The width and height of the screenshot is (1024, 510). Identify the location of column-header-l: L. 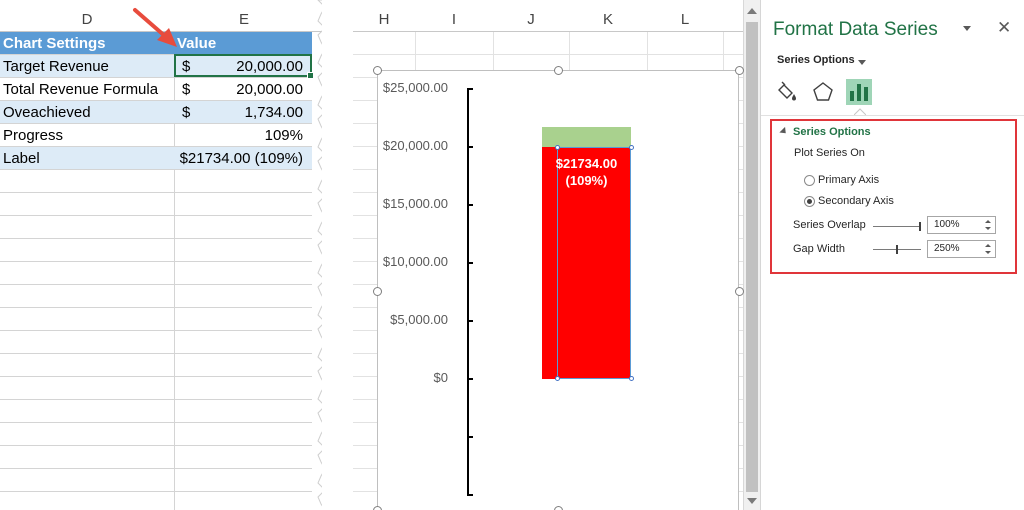
(685, 19).